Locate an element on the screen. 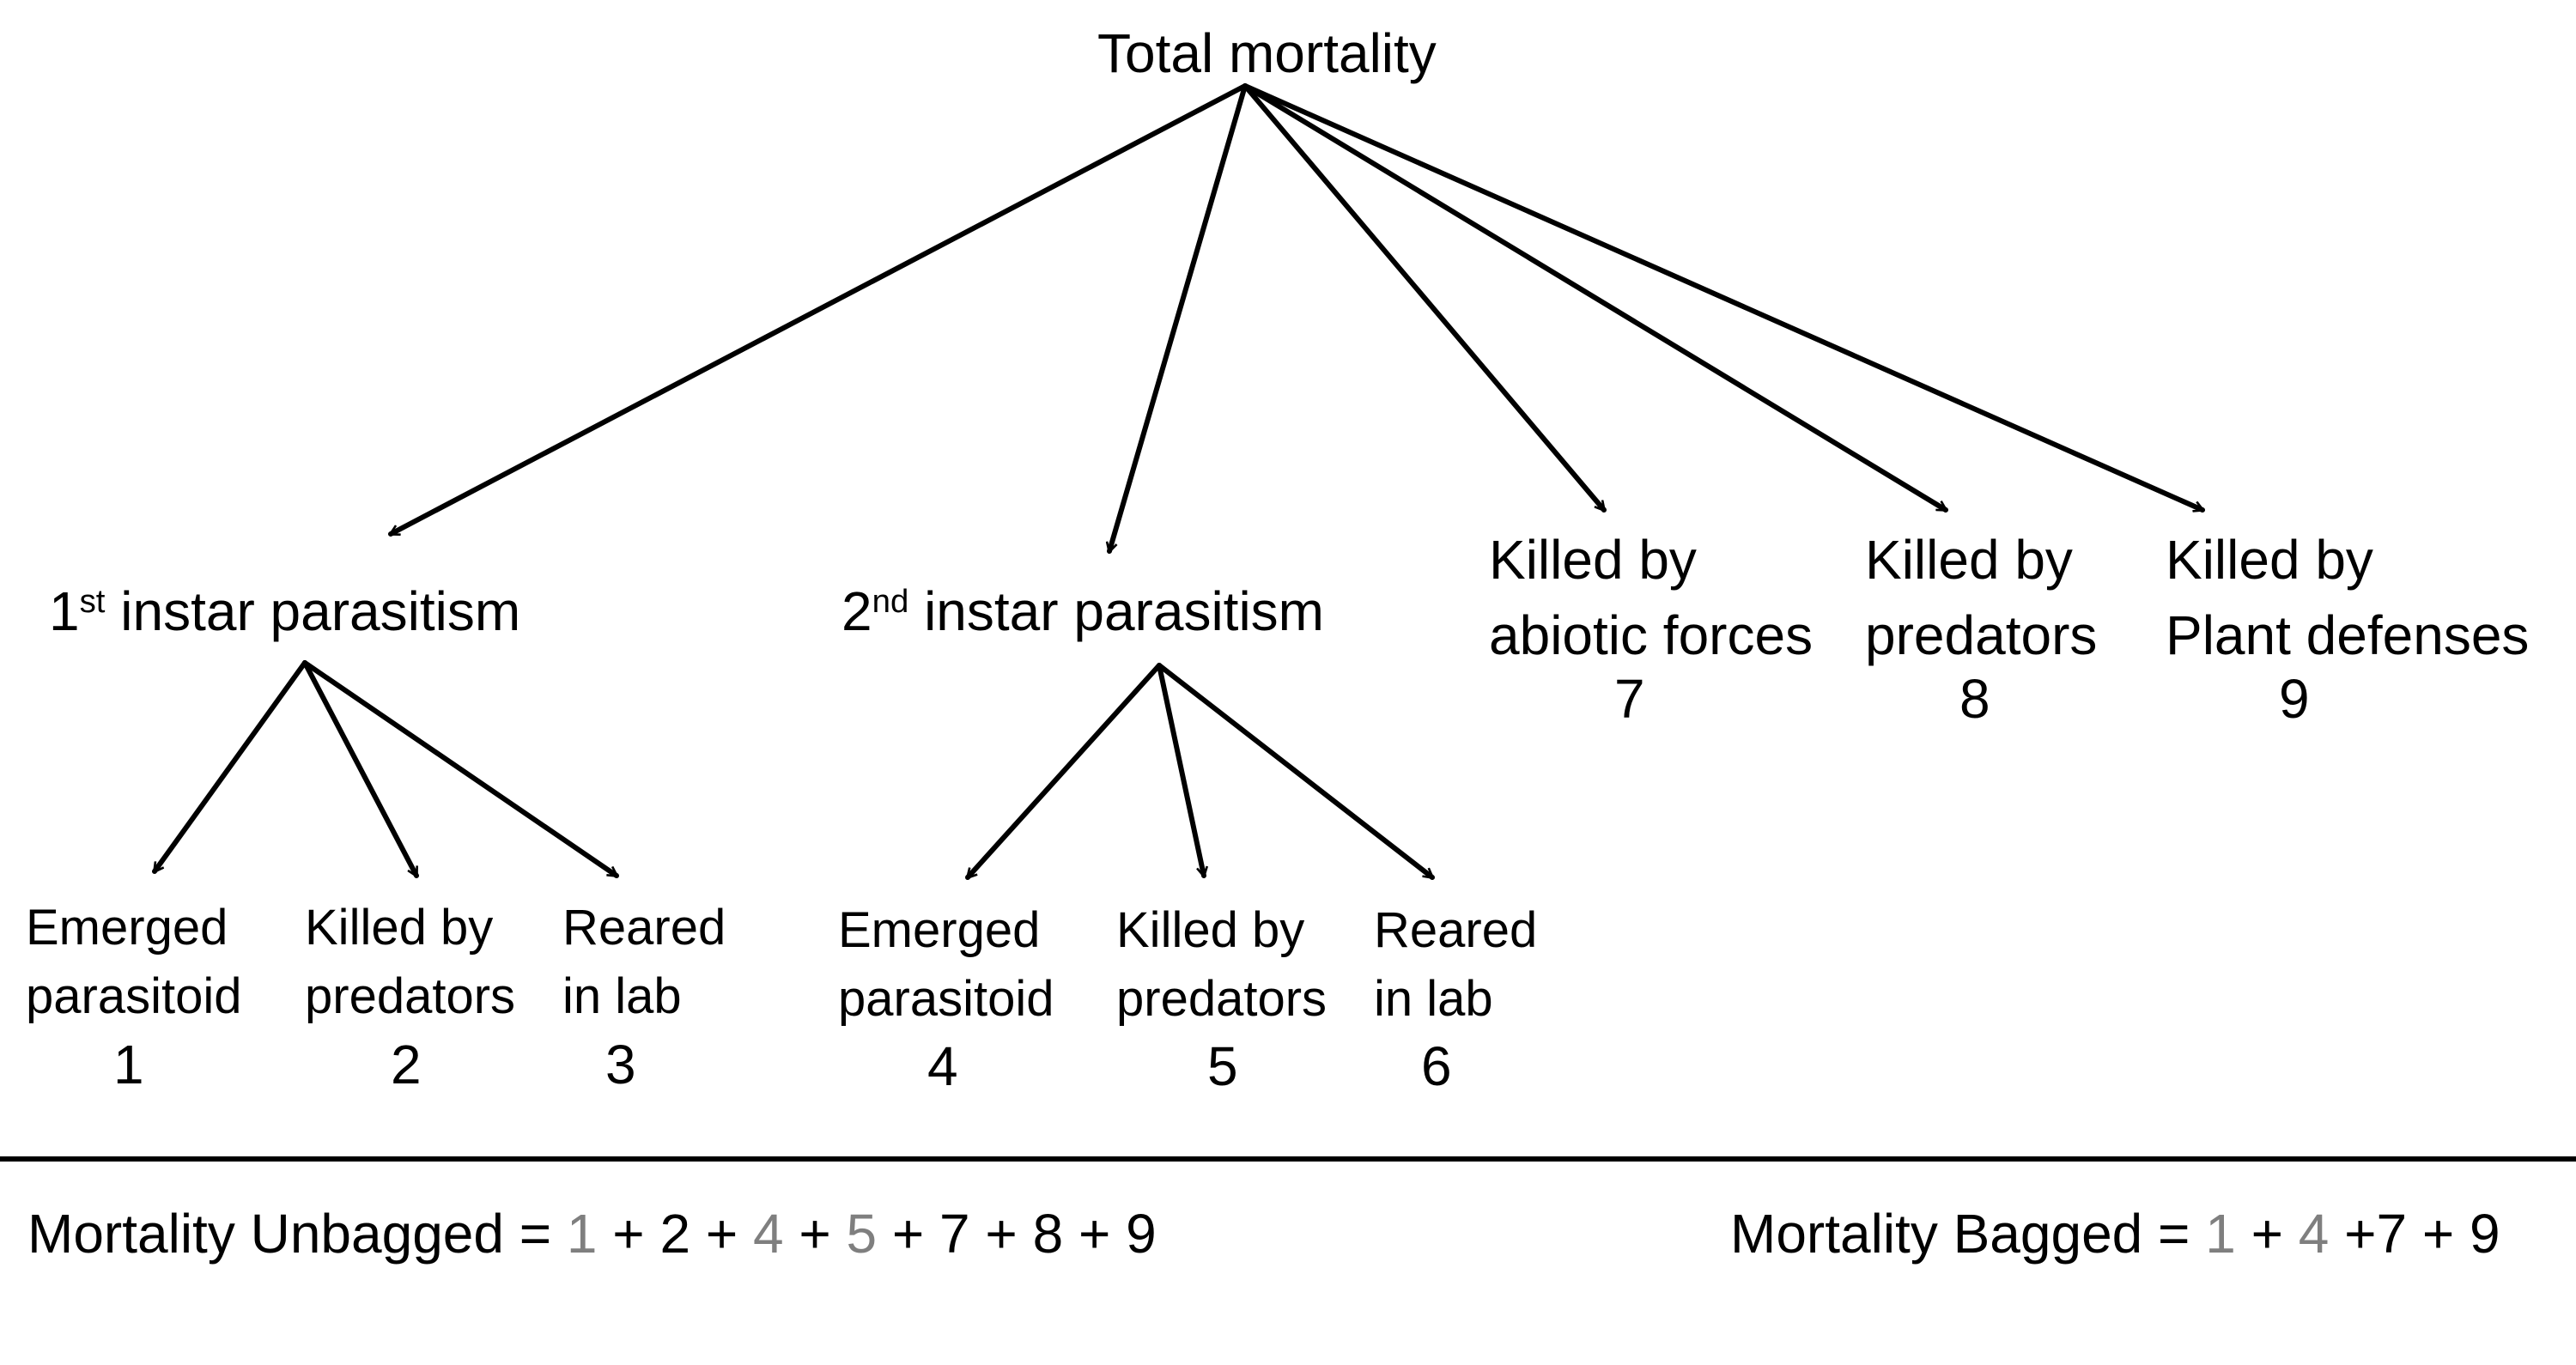 The image size is (2576, 1365). second-instar-ordinal: 2 is located at coordinates (856, 611).